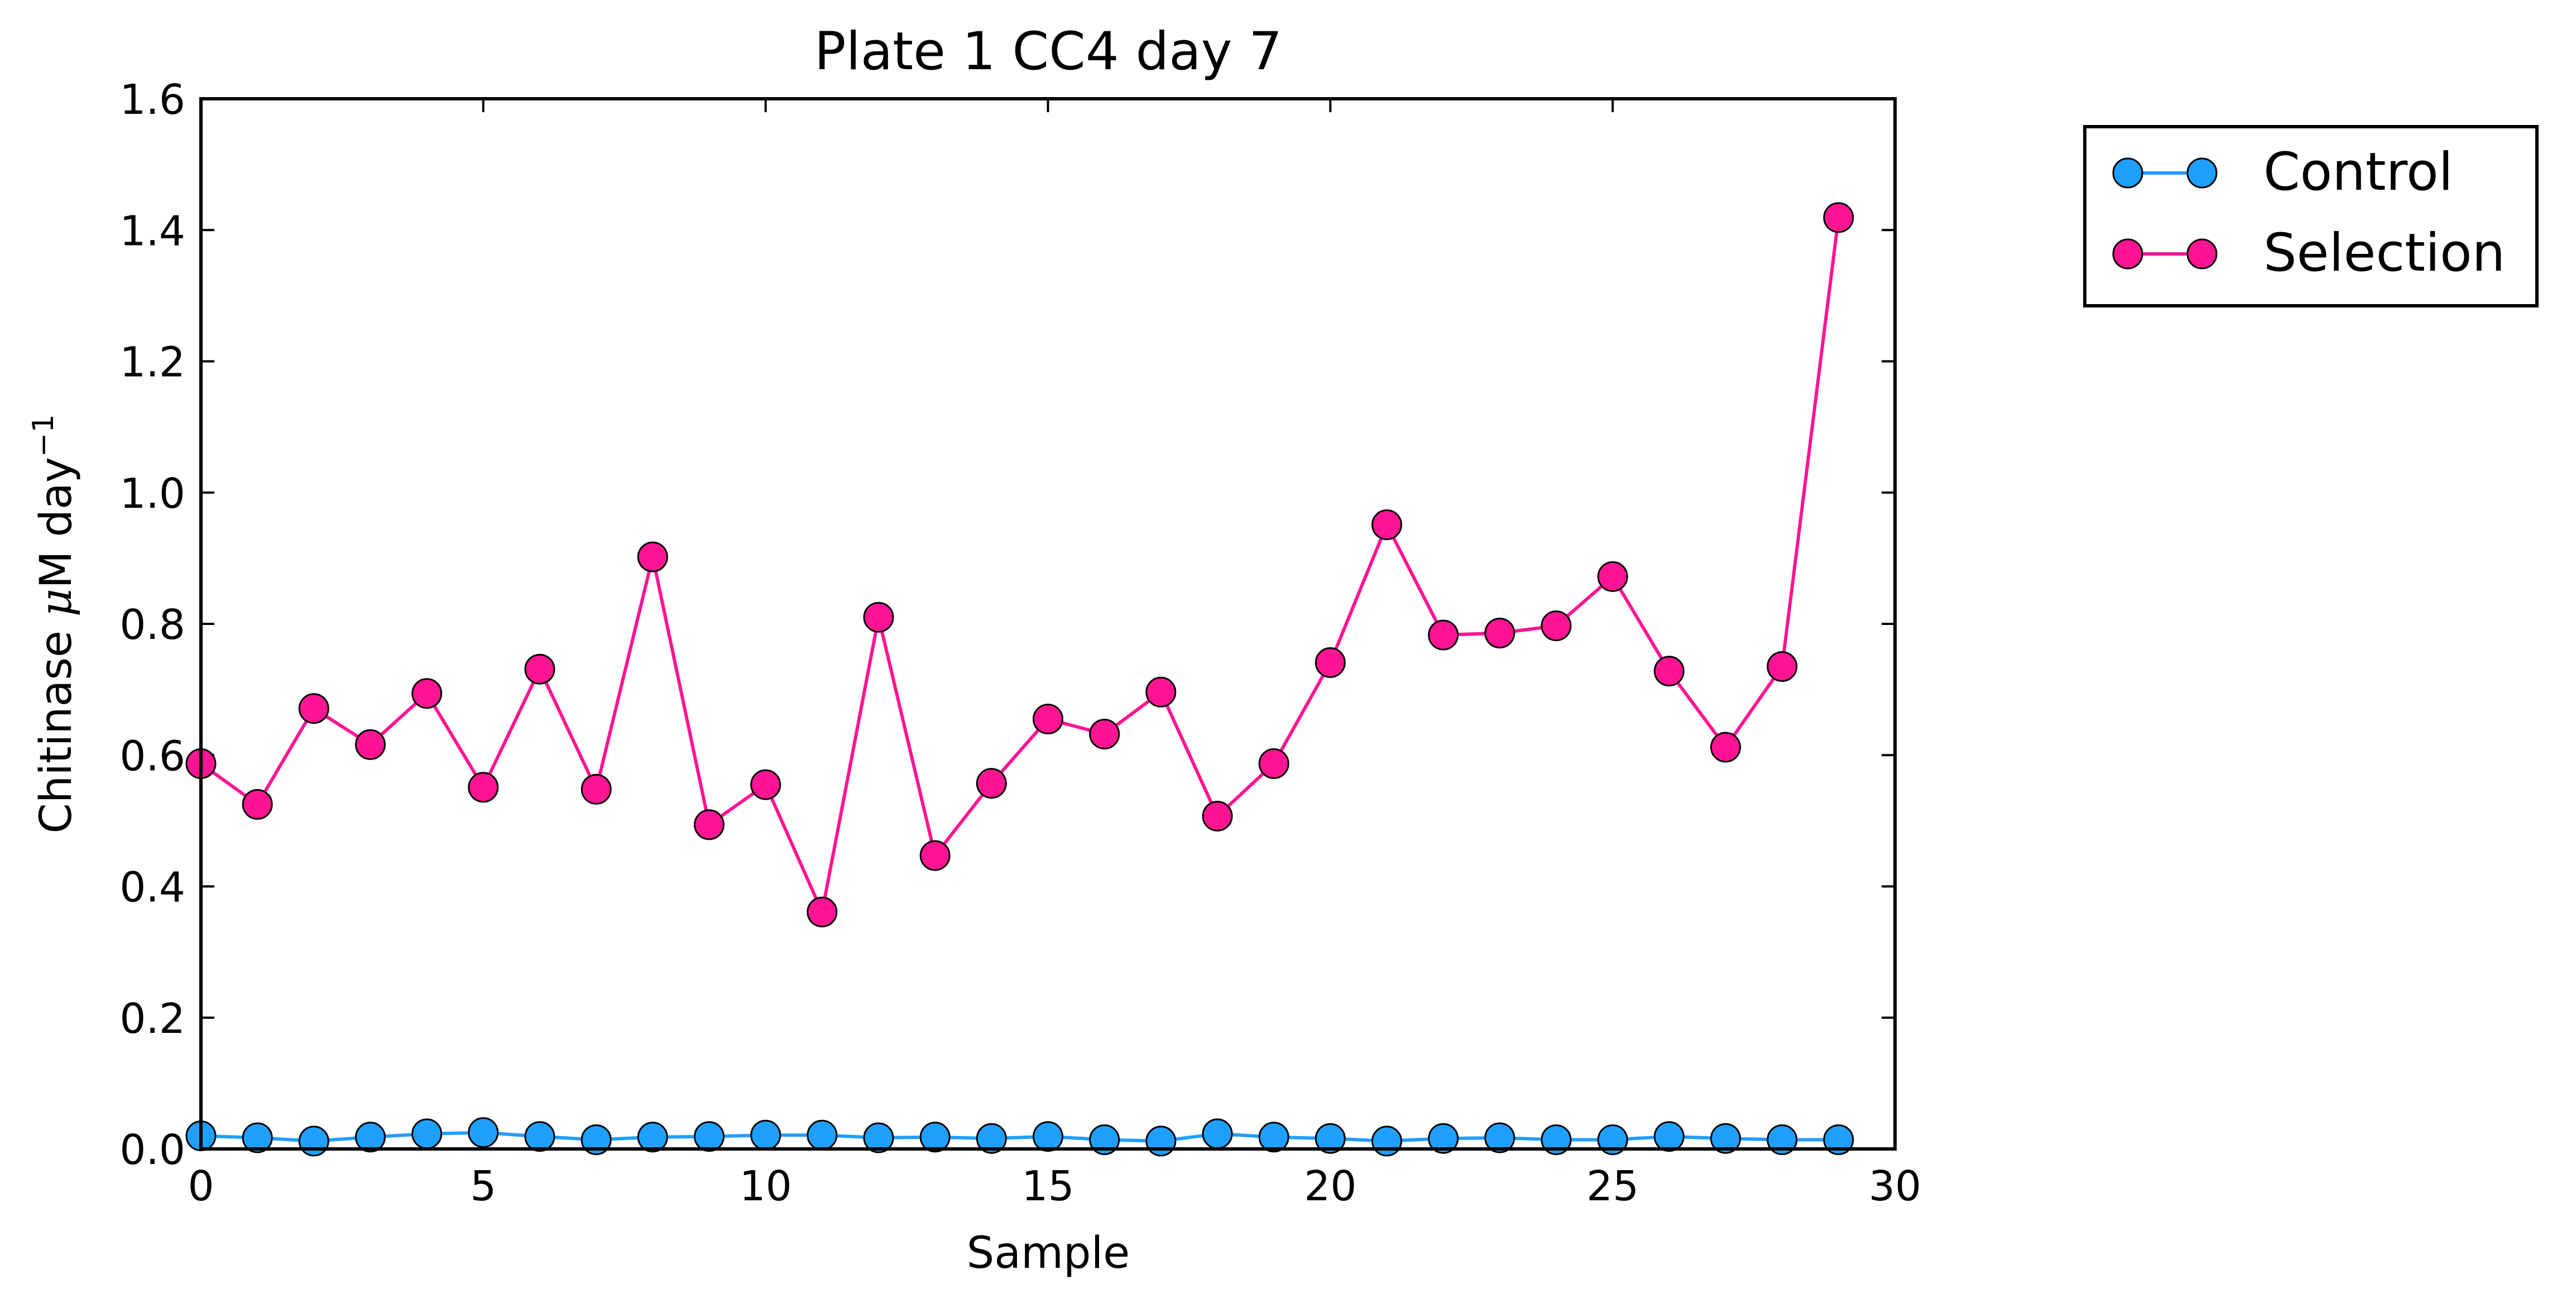  I want to click on chart-title: Plate 1 CC4 day 7, so click(1048, 51).